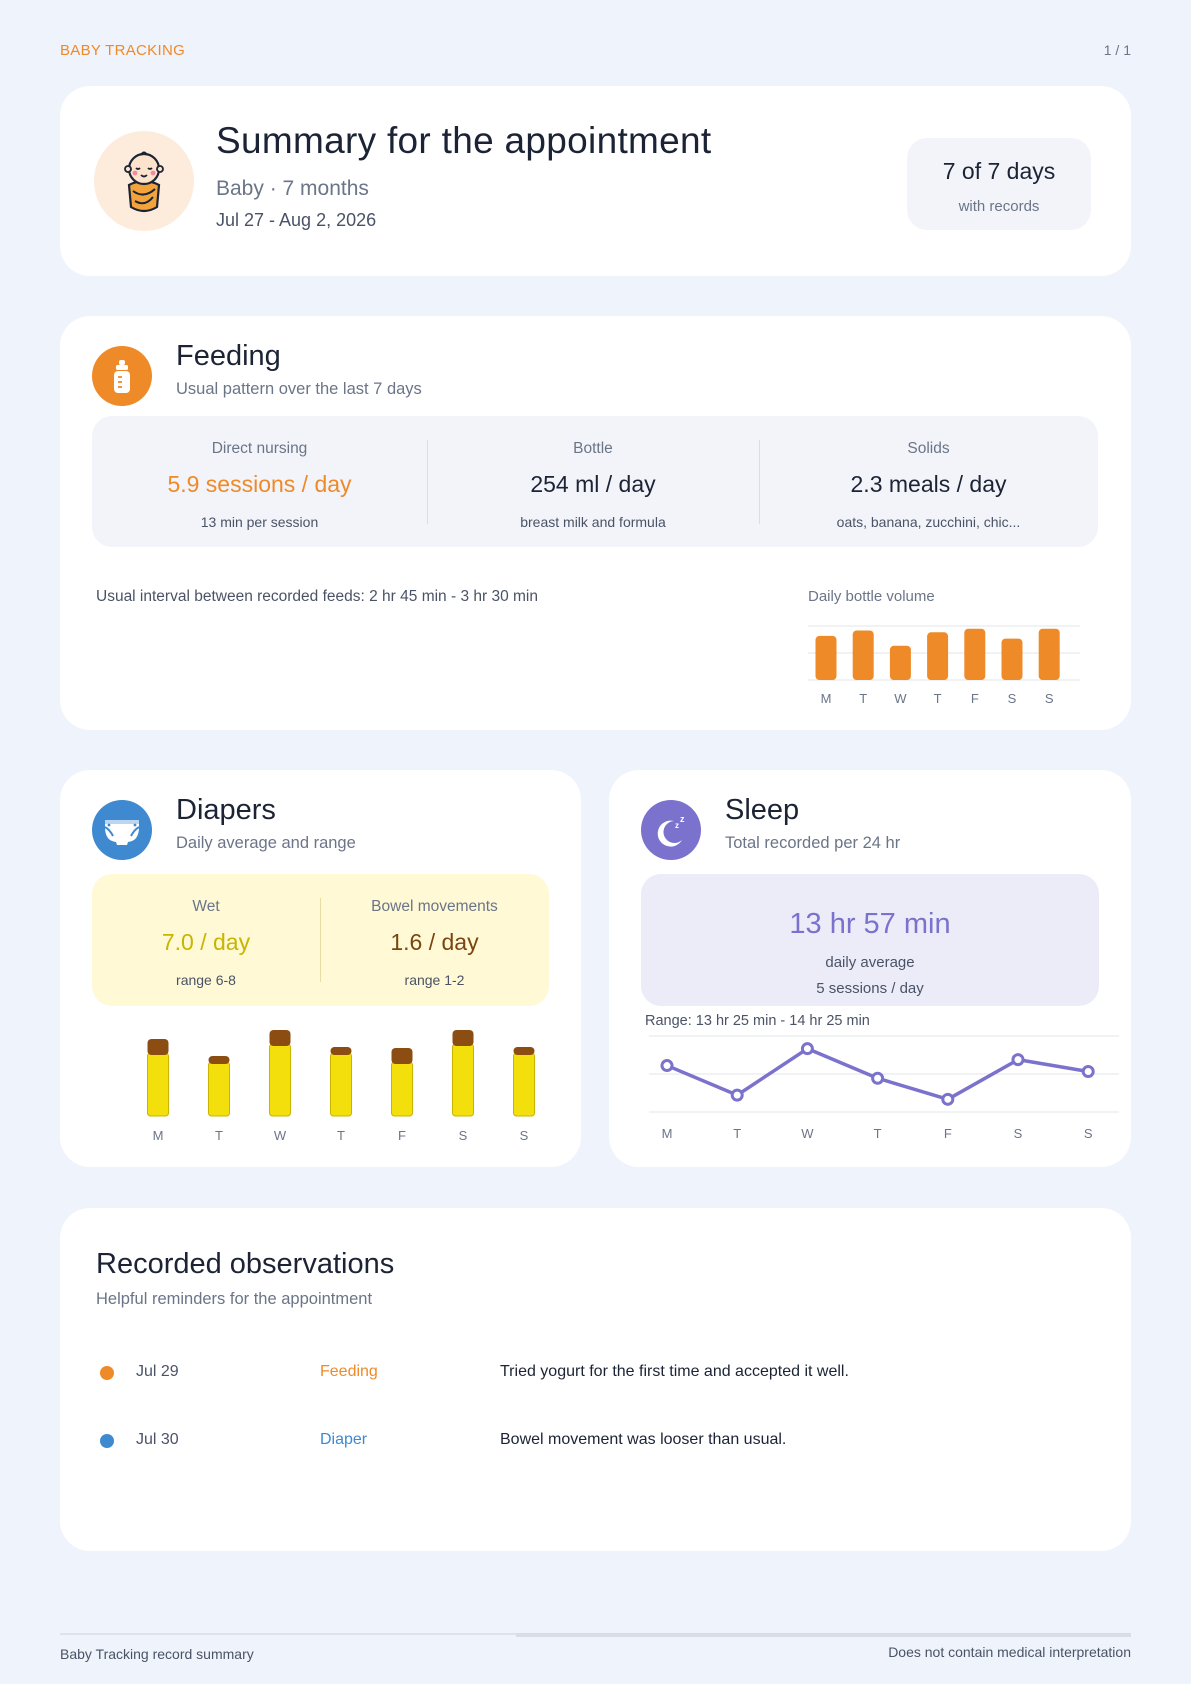  What do you see at coordinates (226, 810) in the screenshot?
I see `diapers-title: Diapers` at bounding box center [226, 810].